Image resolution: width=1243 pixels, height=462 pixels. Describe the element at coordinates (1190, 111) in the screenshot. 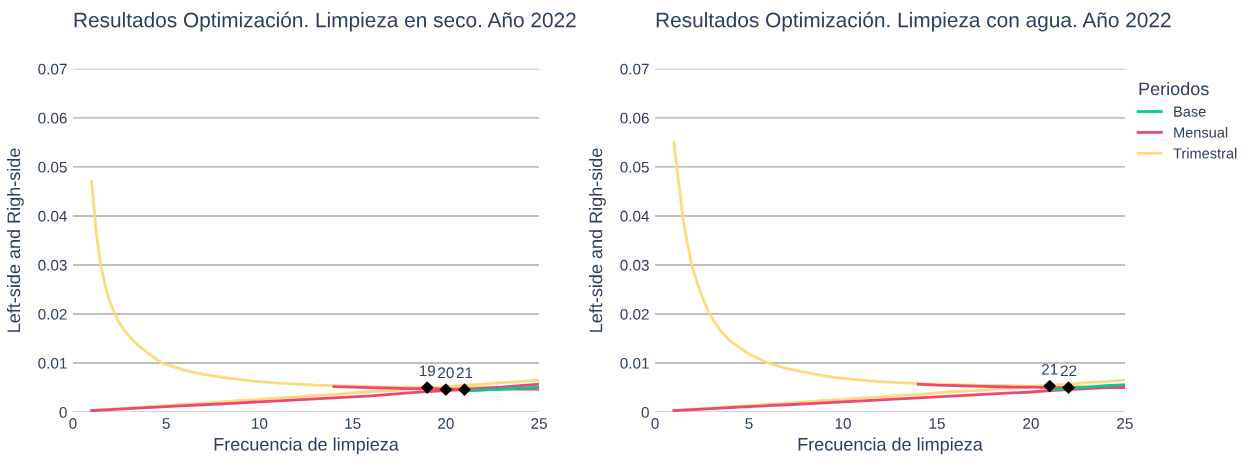

I see `legend-label: Base` at that location.